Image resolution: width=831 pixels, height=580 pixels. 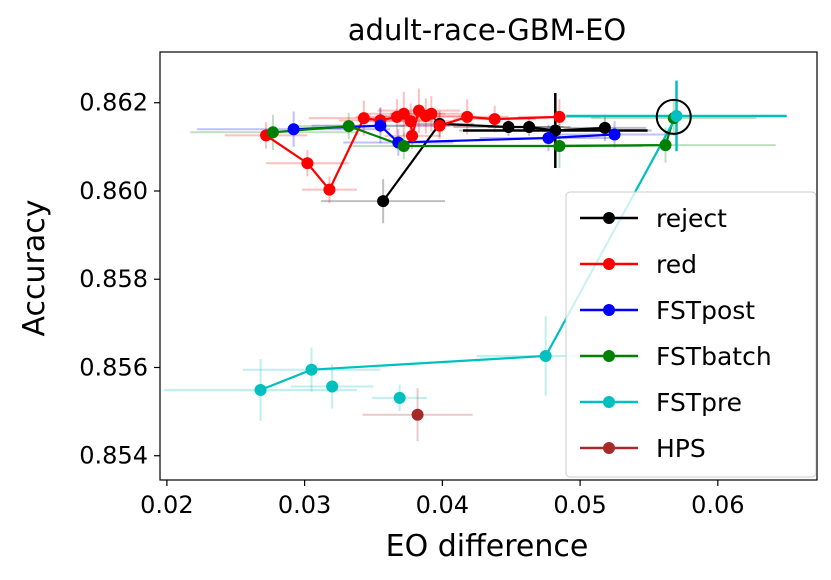 What do you see at coordinates (681, 448) in the screenshot?
I see `legend-label: HPS` at bounding box center [681, 448].